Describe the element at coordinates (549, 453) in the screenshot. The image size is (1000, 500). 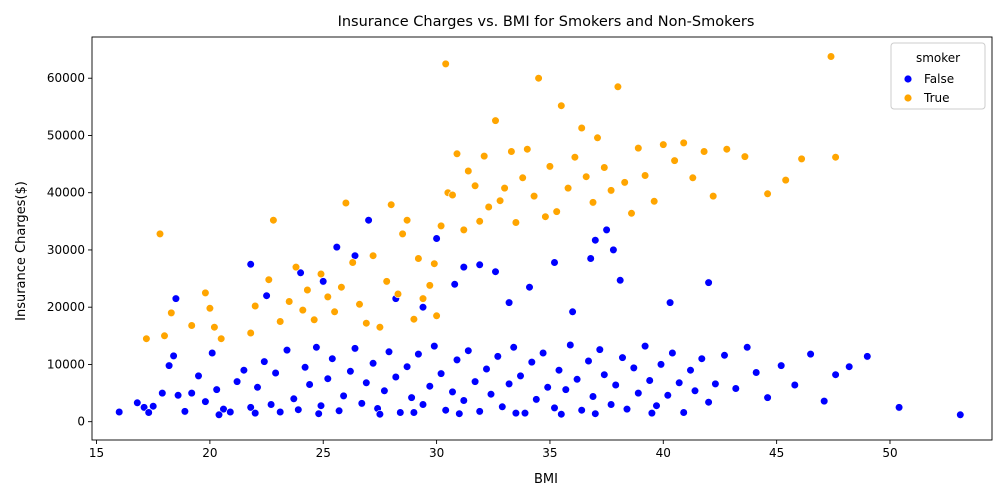
I see `x-tick-label: 35` at that location.